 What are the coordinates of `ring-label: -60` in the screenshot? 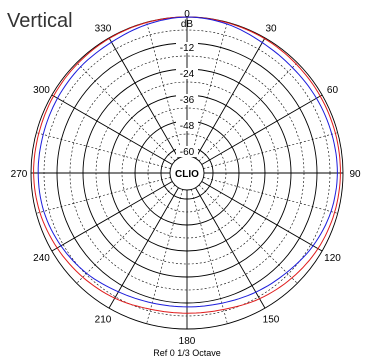 It's located at (187, 152).